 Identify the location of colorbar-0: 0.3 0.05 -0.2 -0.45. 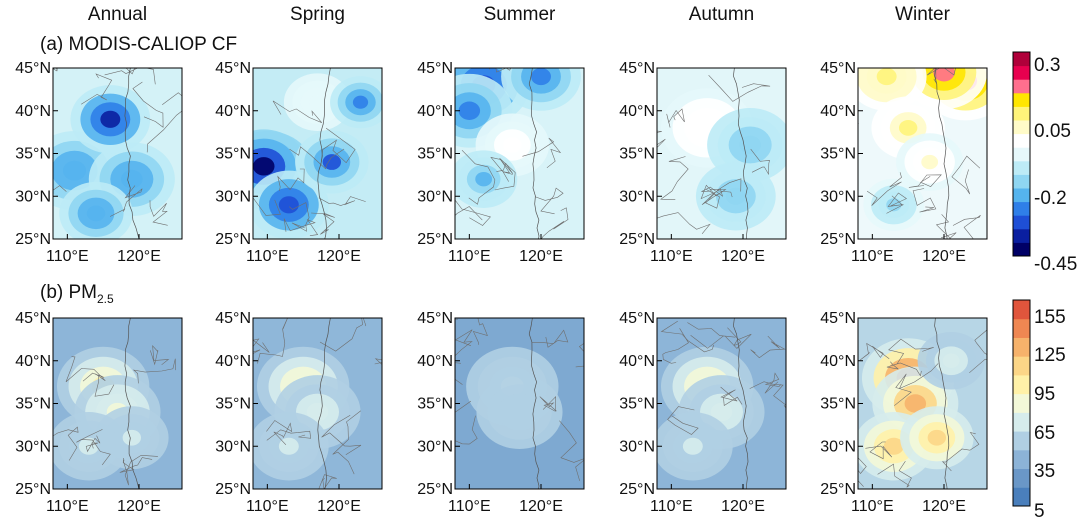
(1044, 163).